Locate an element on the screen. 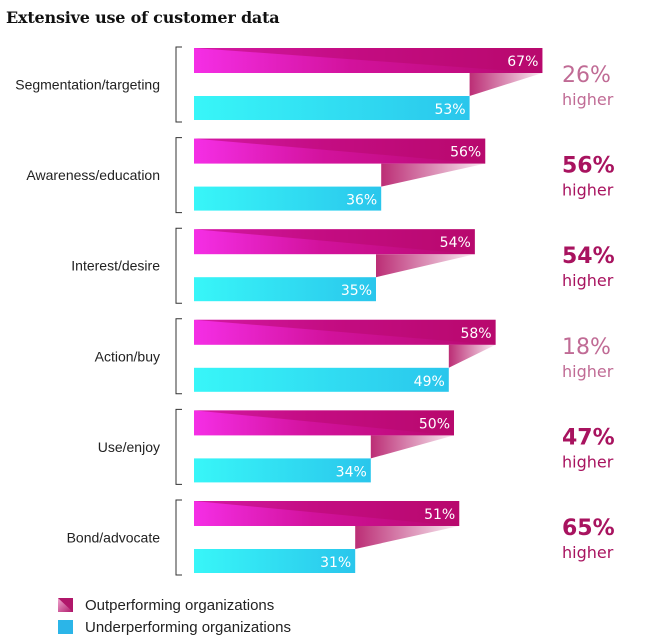  legend-item-underperforming: Underperforming organizations is located at coordinates (174, 627).